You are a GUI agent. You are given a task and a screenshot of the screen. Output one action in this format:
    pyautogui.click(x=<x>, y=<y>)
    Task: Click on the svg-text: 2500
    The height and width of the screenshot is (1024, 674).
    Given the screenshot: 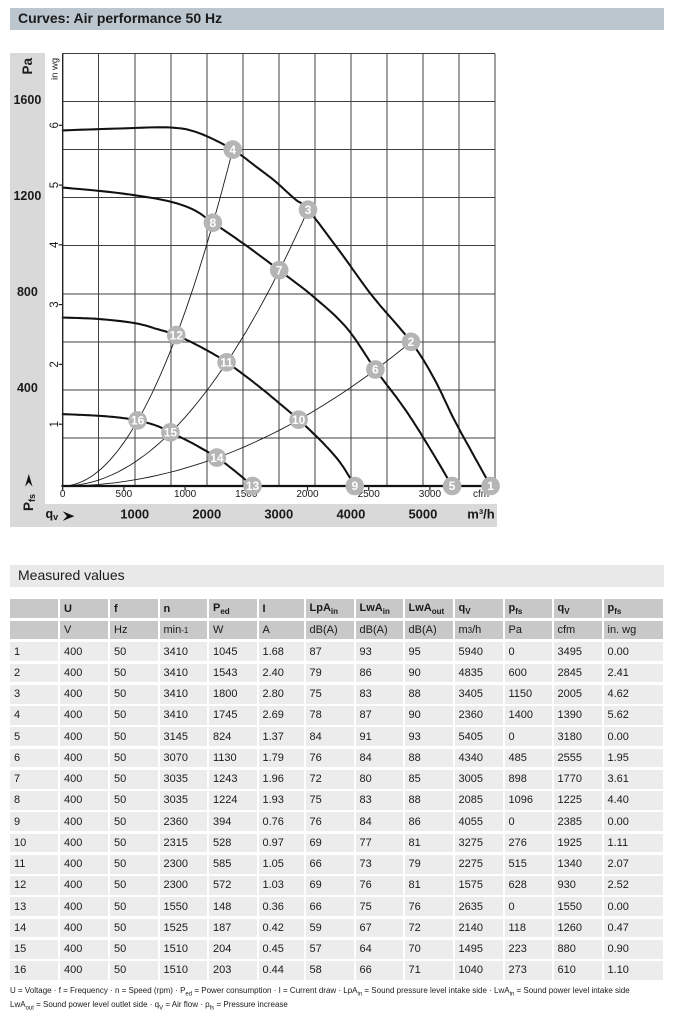 What is the action you would take?
    pyautogui.click(x=369, y=494)
    